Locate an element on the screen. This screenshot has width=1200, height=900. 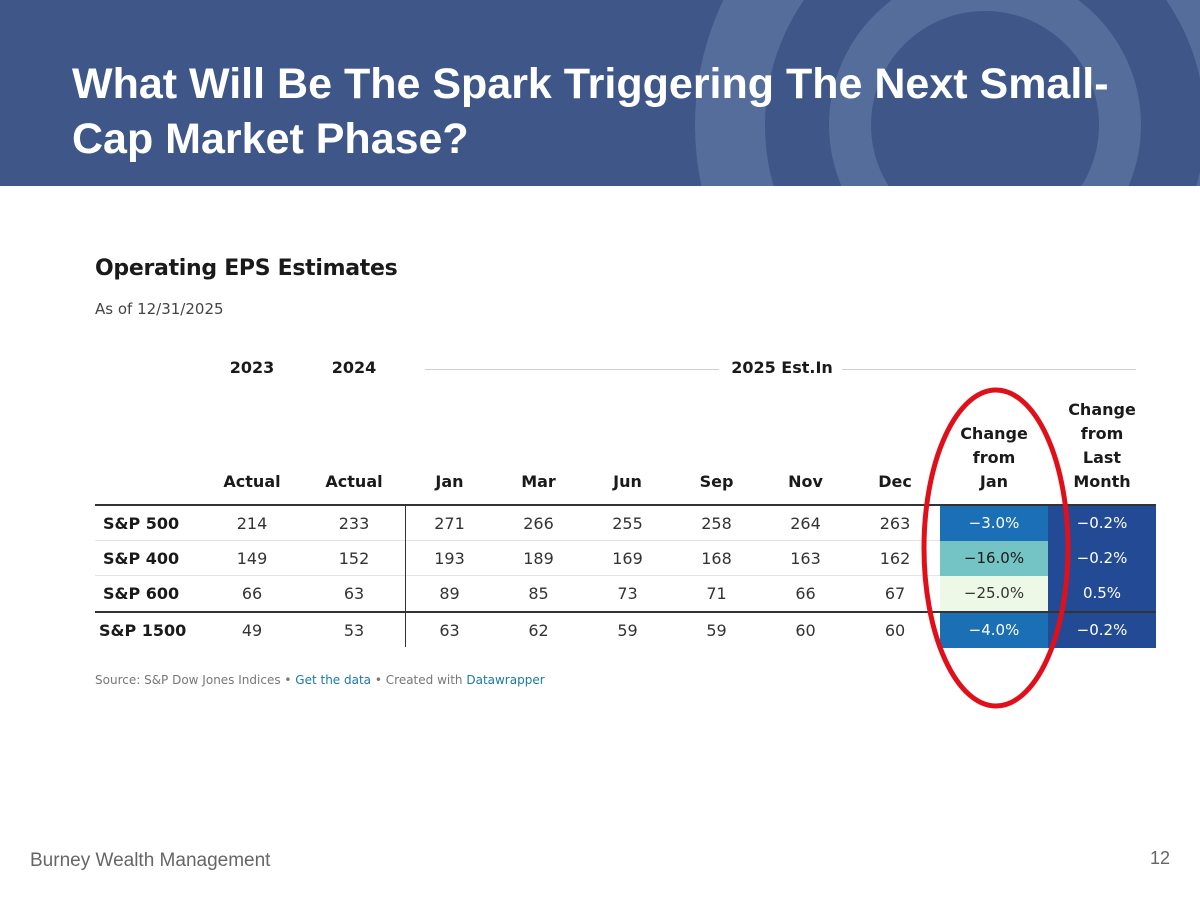
column-divider is located at coordinates (405, 576).